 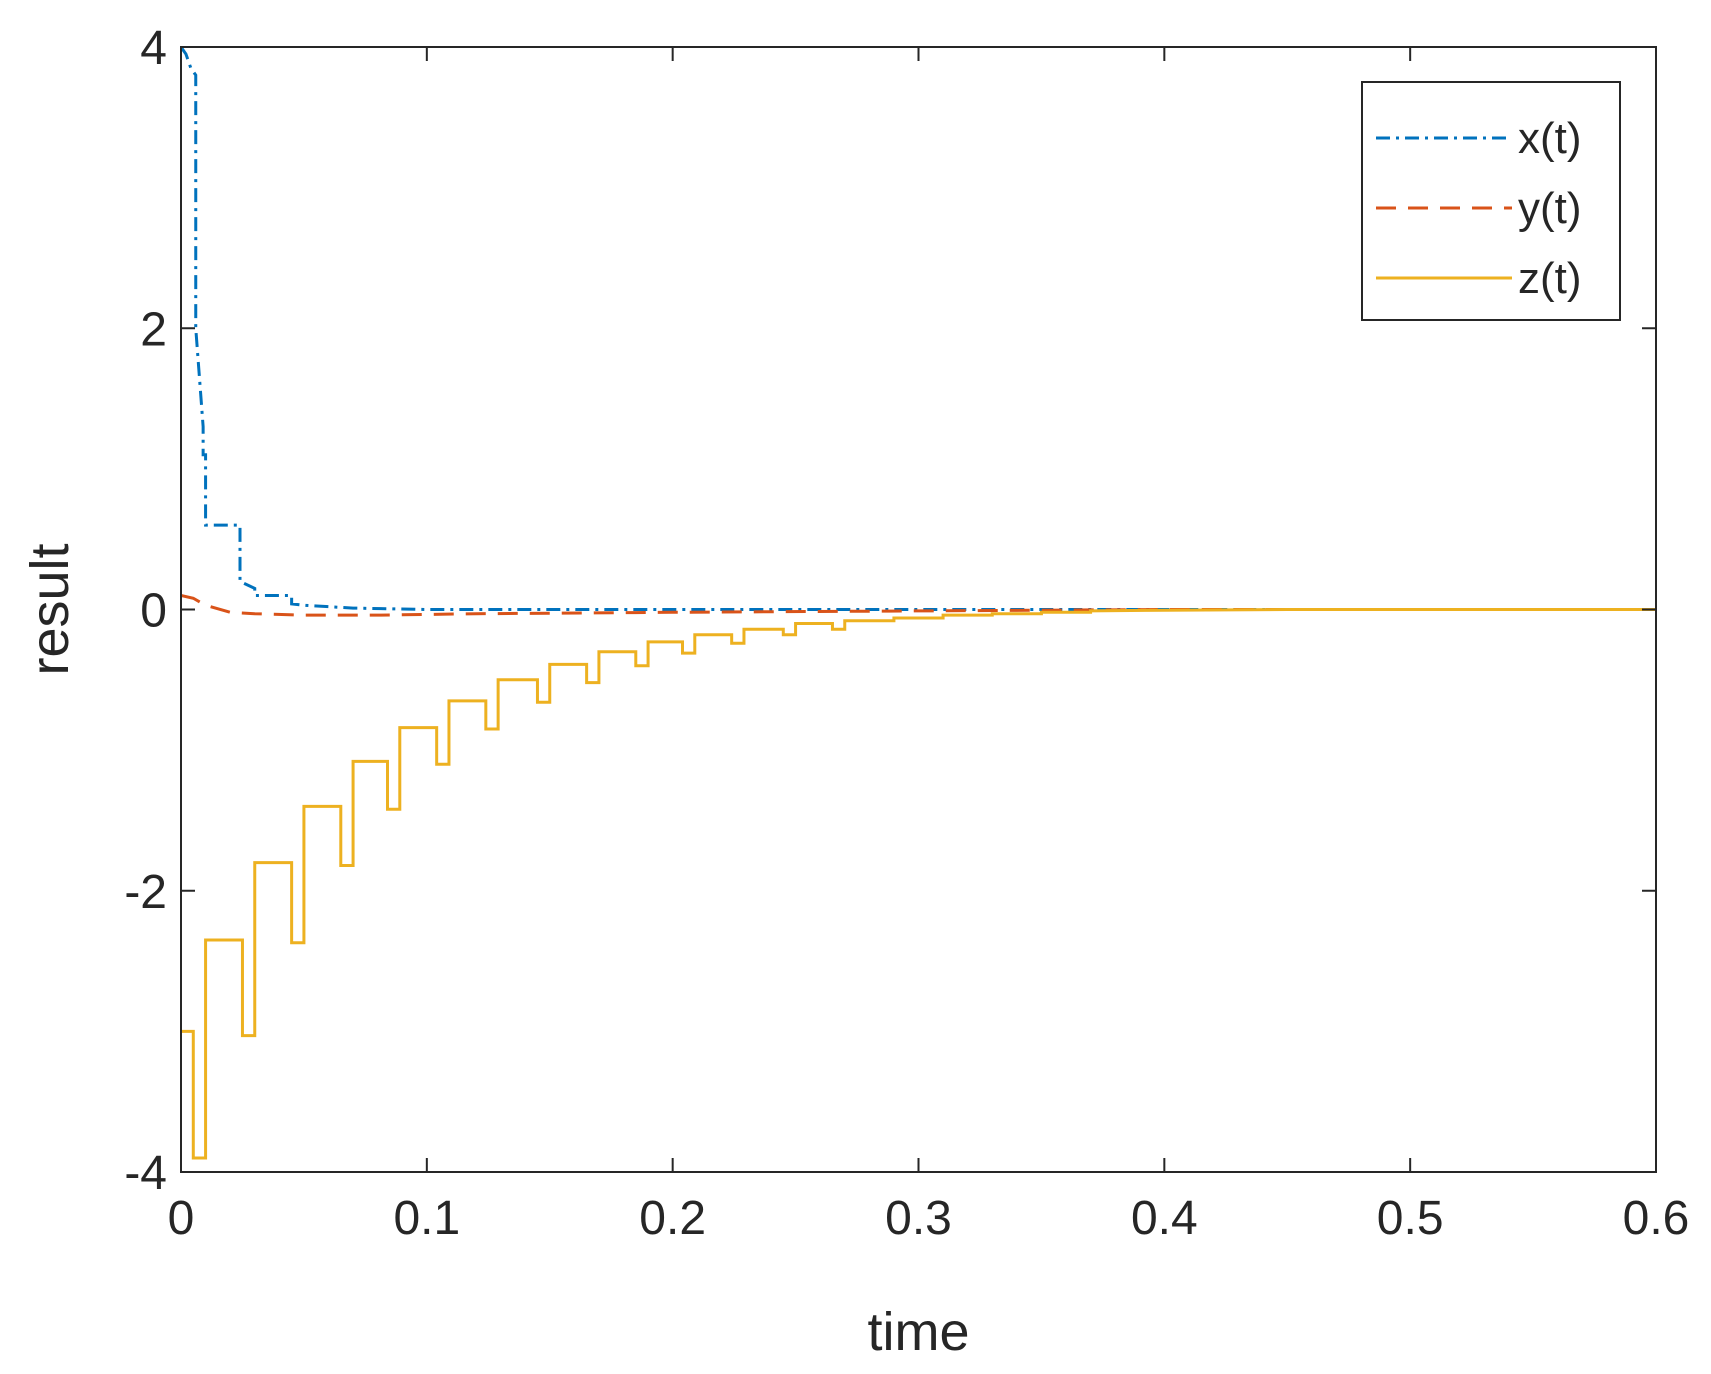 I want to click on legend-label: y(t), so click(x=1550, y=208).